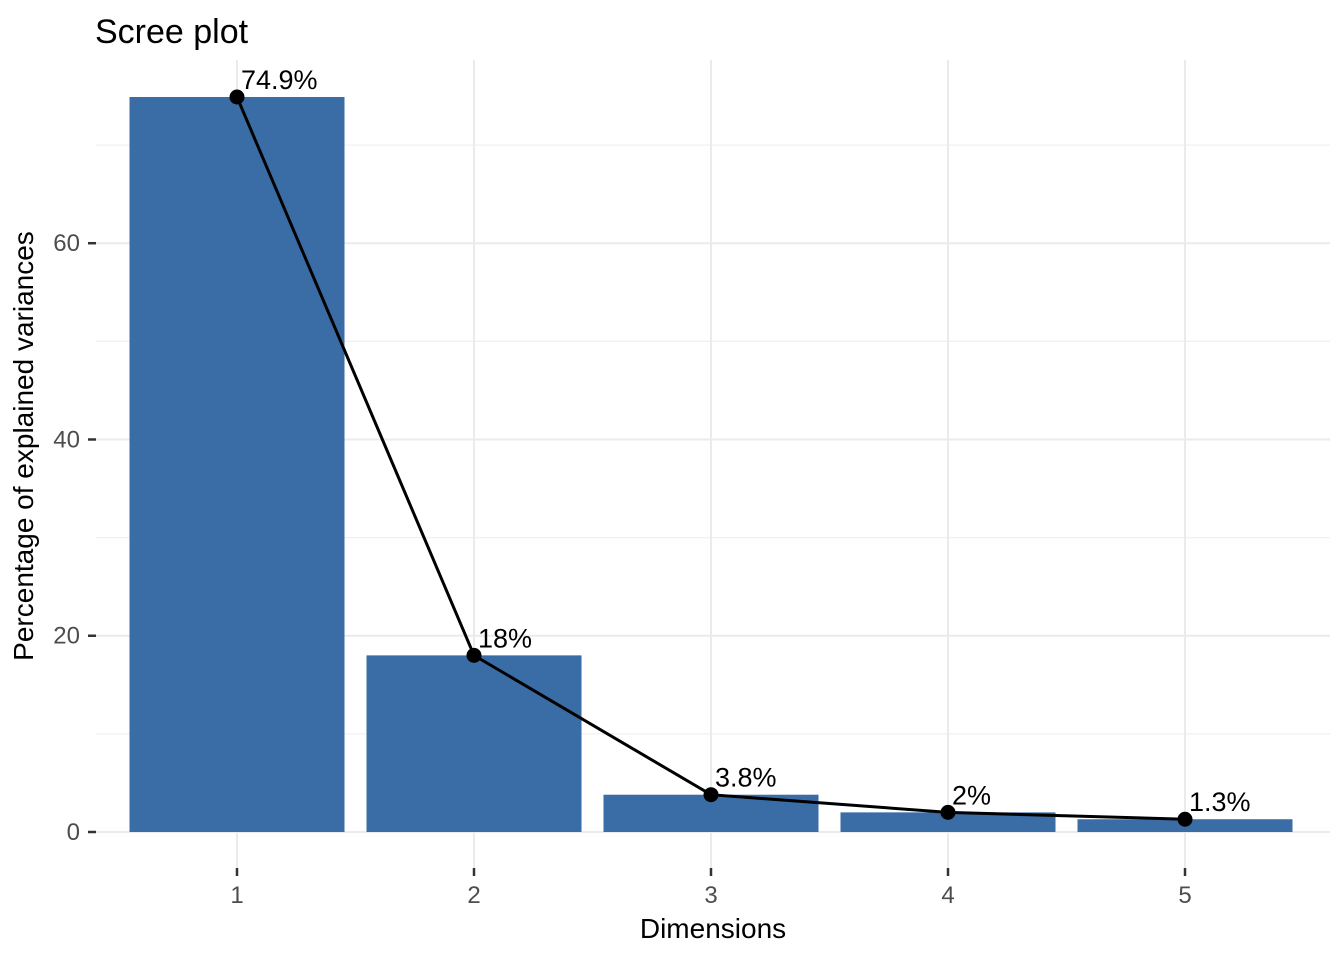 The image size is (1344, 965). I want to click on chart-title: Scree plot, so click(172, 32).